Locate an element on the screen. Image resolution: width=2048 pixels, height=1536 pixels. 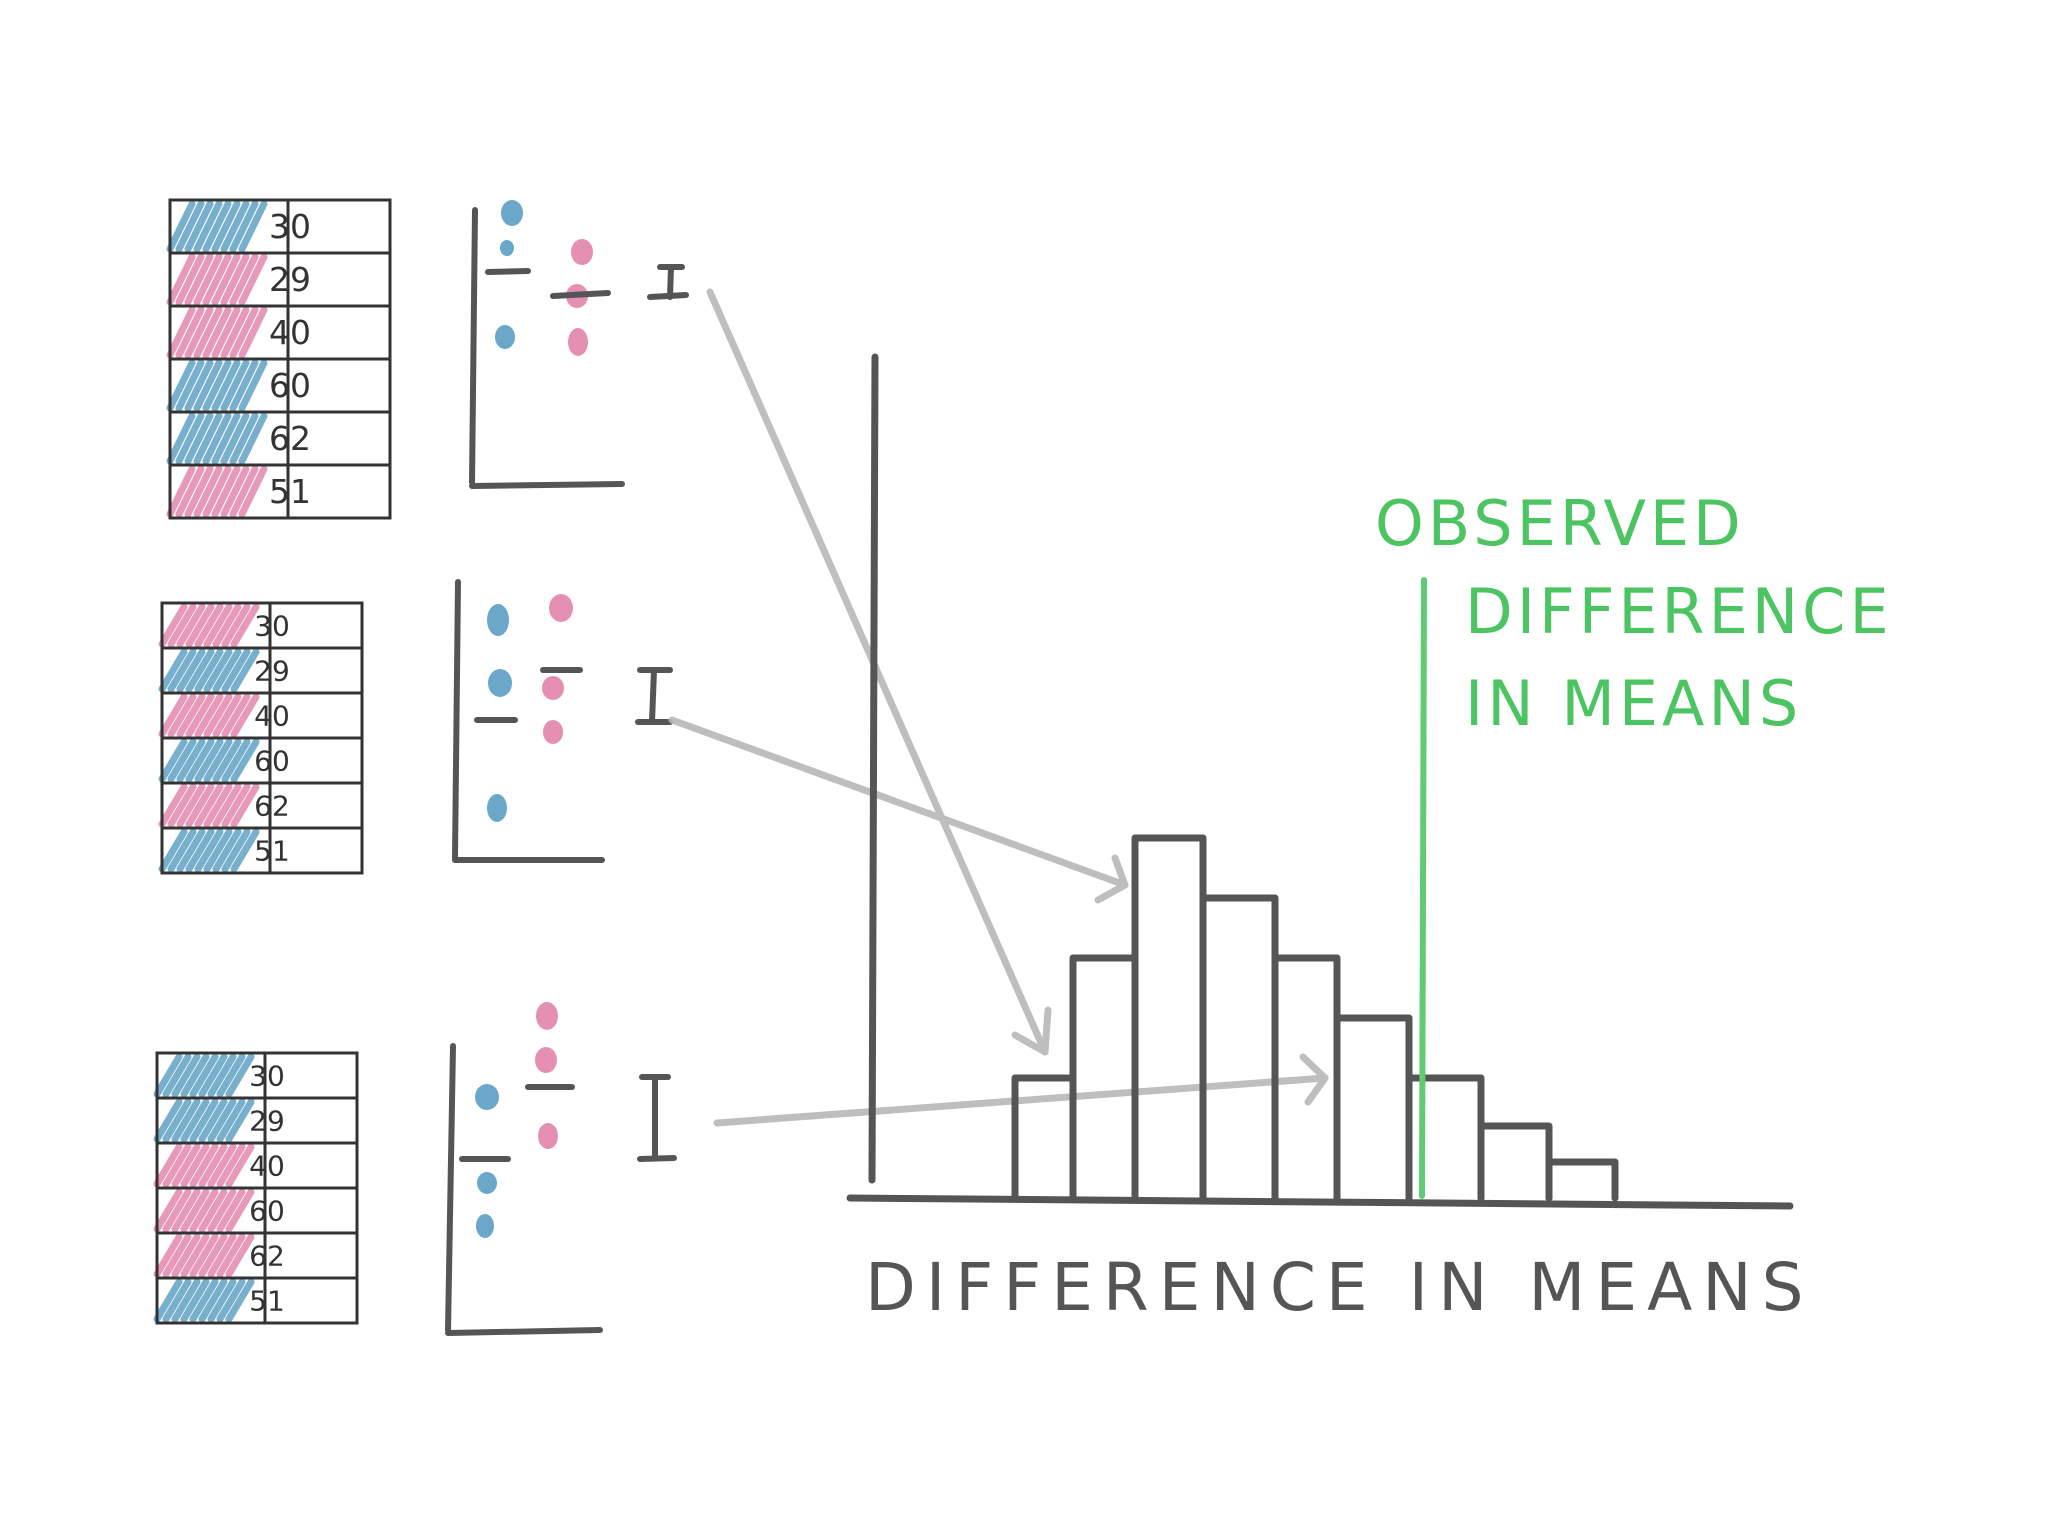
group-dot-plots is located at coordinates (567, 768).